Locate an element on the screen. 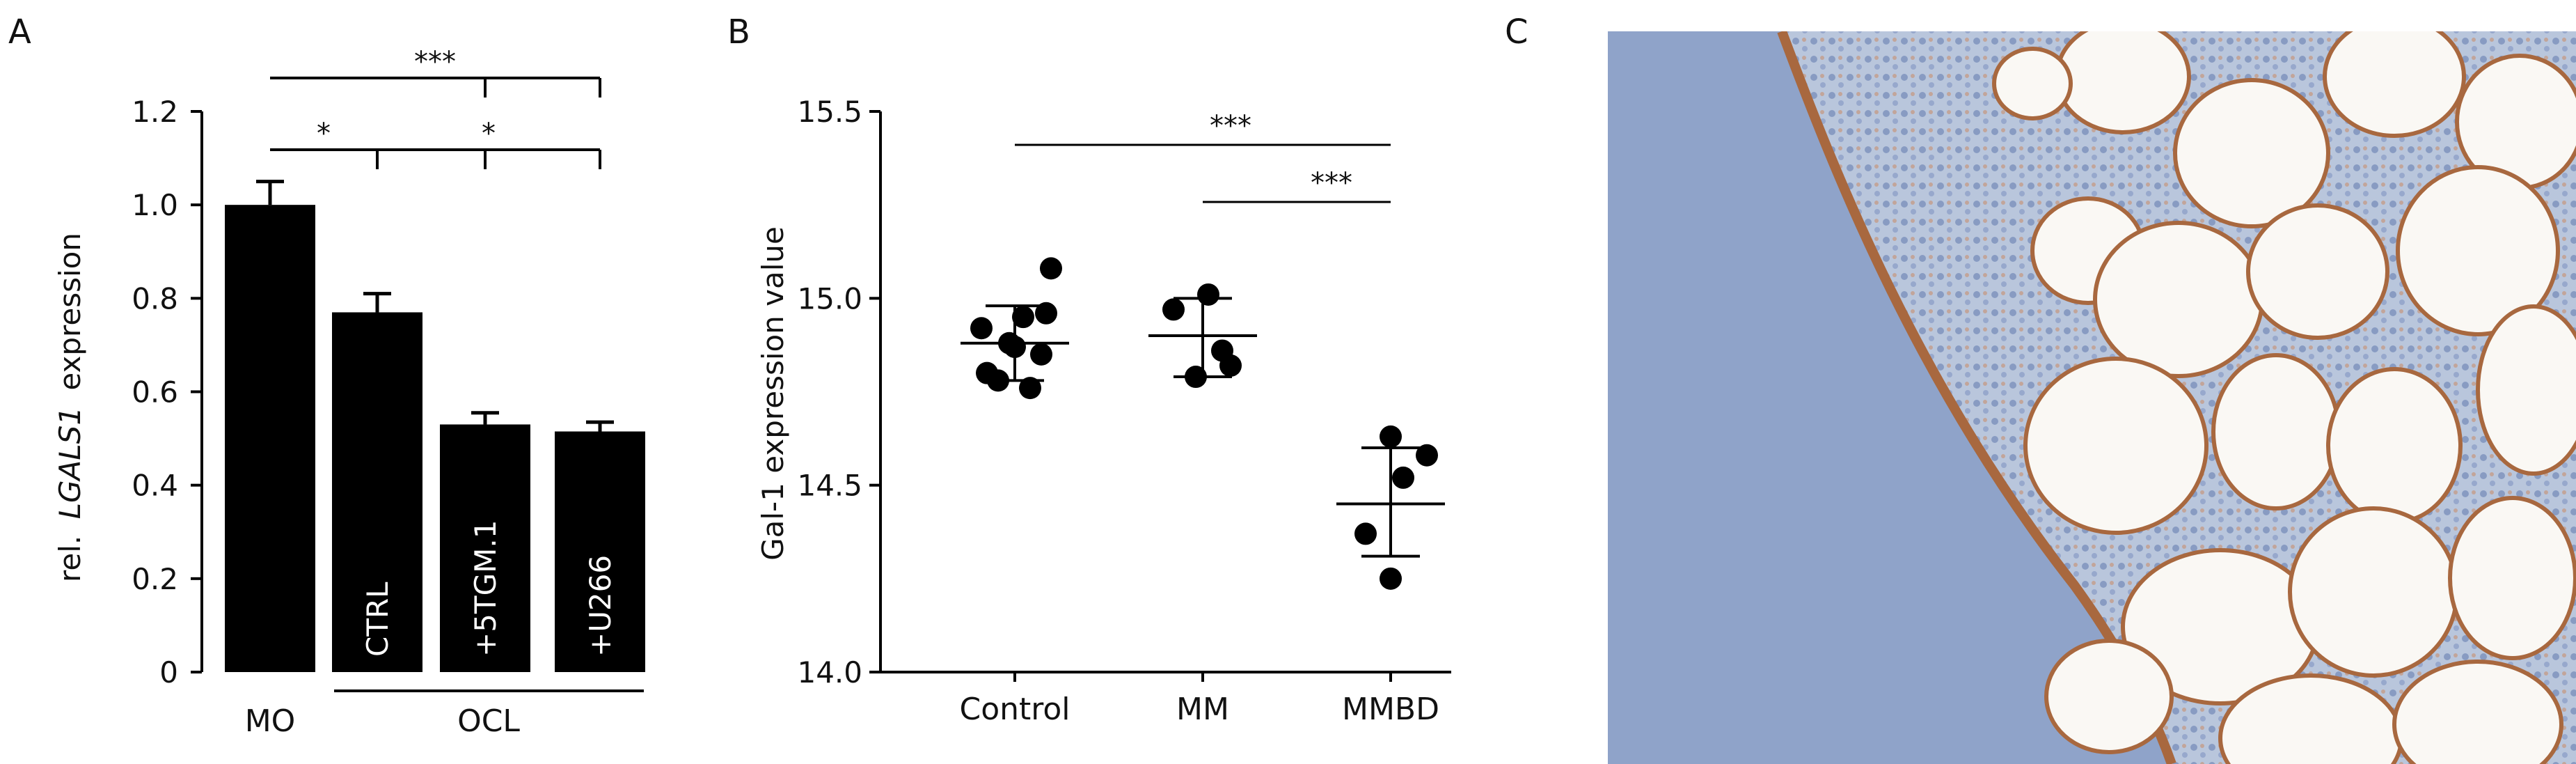 This screenshot has height=764, width=2576. y-axis-label-b: Gal-1 expression value is located at coordinates (773, 393).